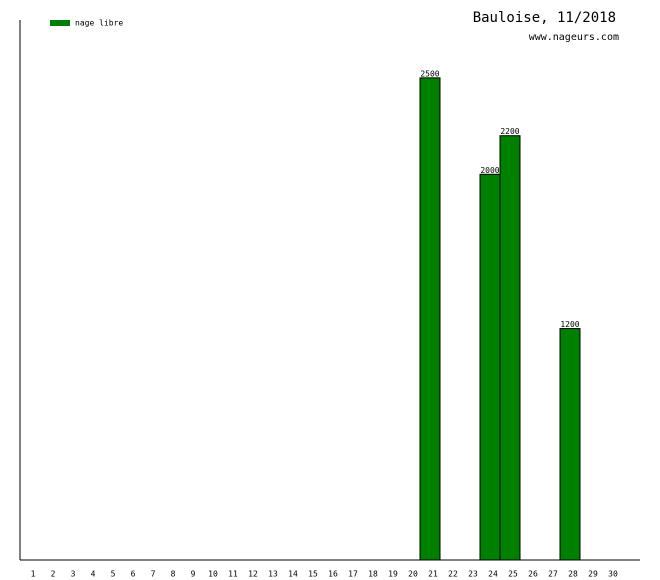 The image size is (660, 580). I want to click on x-tick-label: 29, so click(593, 574).